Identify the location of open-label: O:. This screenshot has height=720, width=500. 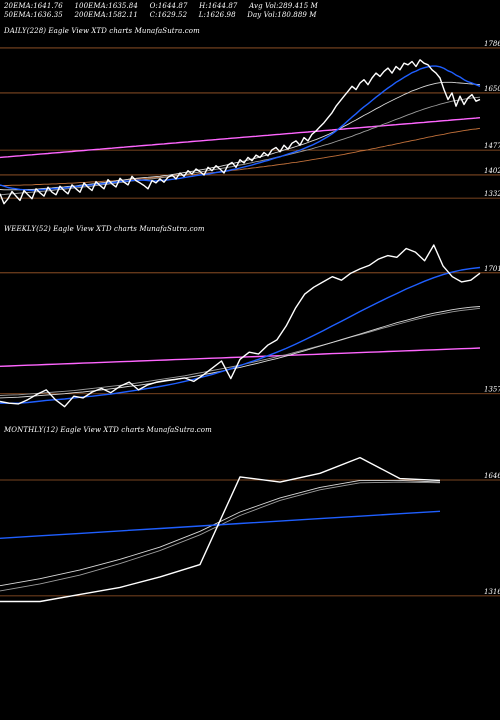
(153, 6).